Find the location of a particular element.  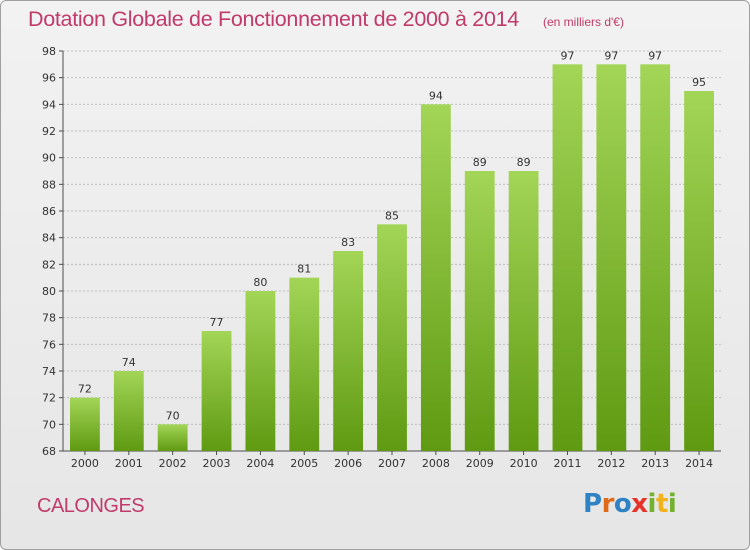

y-tick-label: 92 is located at coordinates (49, 131).